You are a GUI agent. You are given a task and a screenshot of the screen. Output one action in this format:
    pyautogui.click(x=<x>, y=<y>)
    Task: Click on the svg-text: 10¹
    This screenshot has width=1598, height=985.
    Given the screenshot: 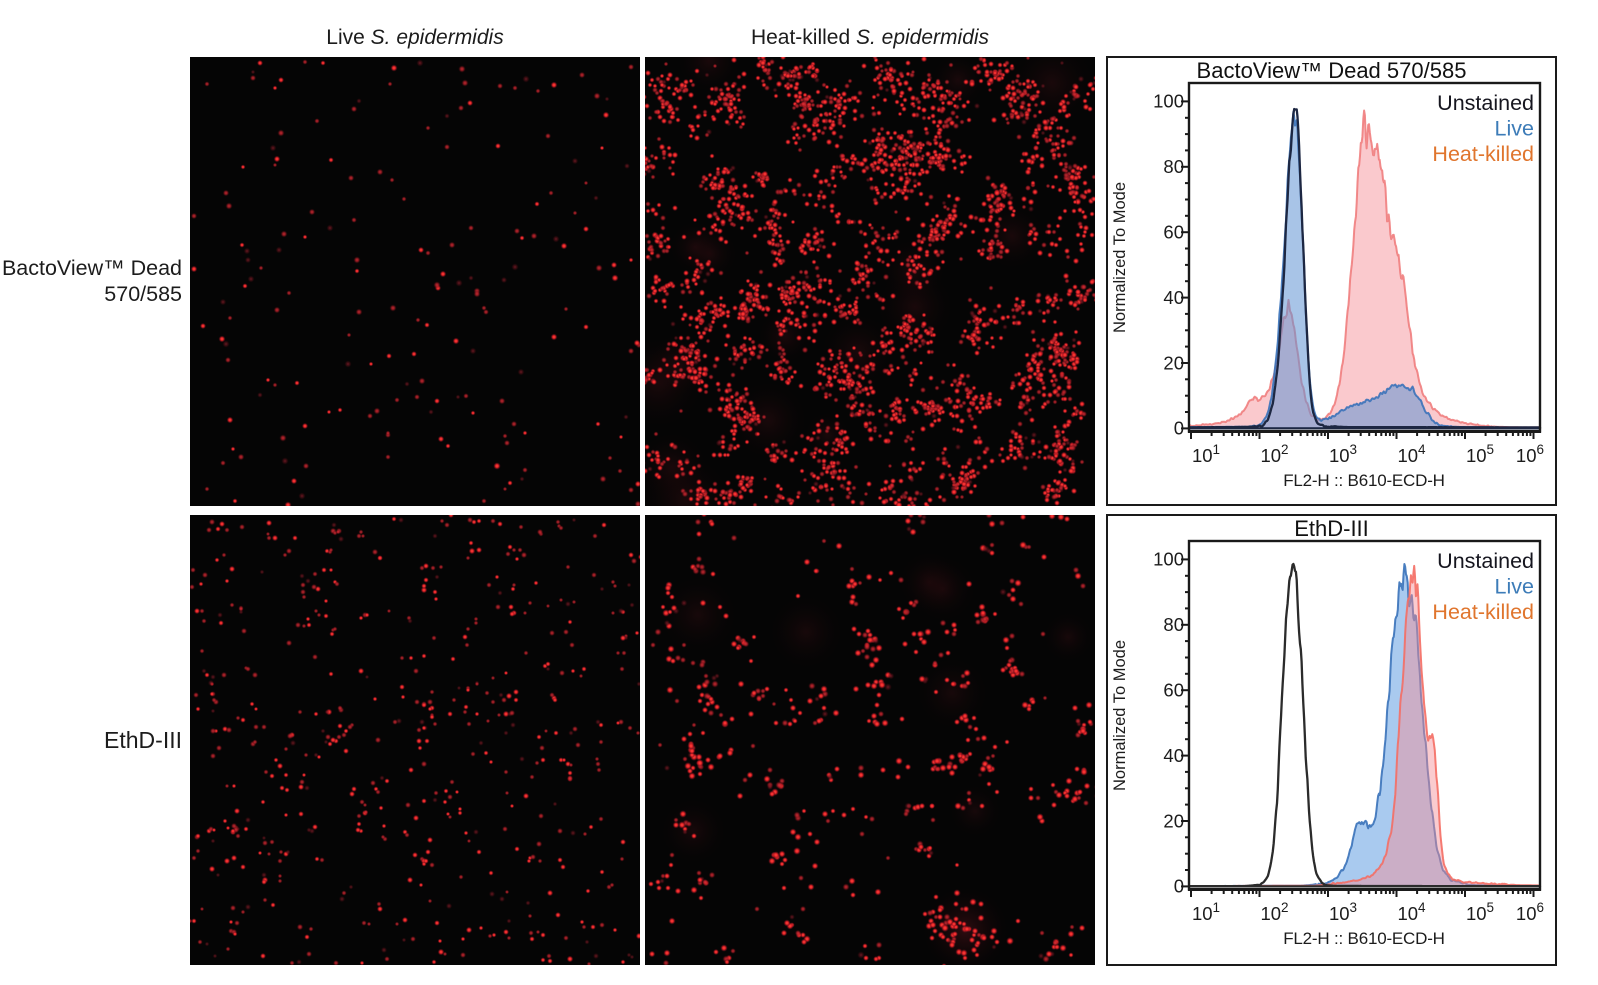 What is the action you would take?
    pyautogui.click(x=1206, y=454)
    